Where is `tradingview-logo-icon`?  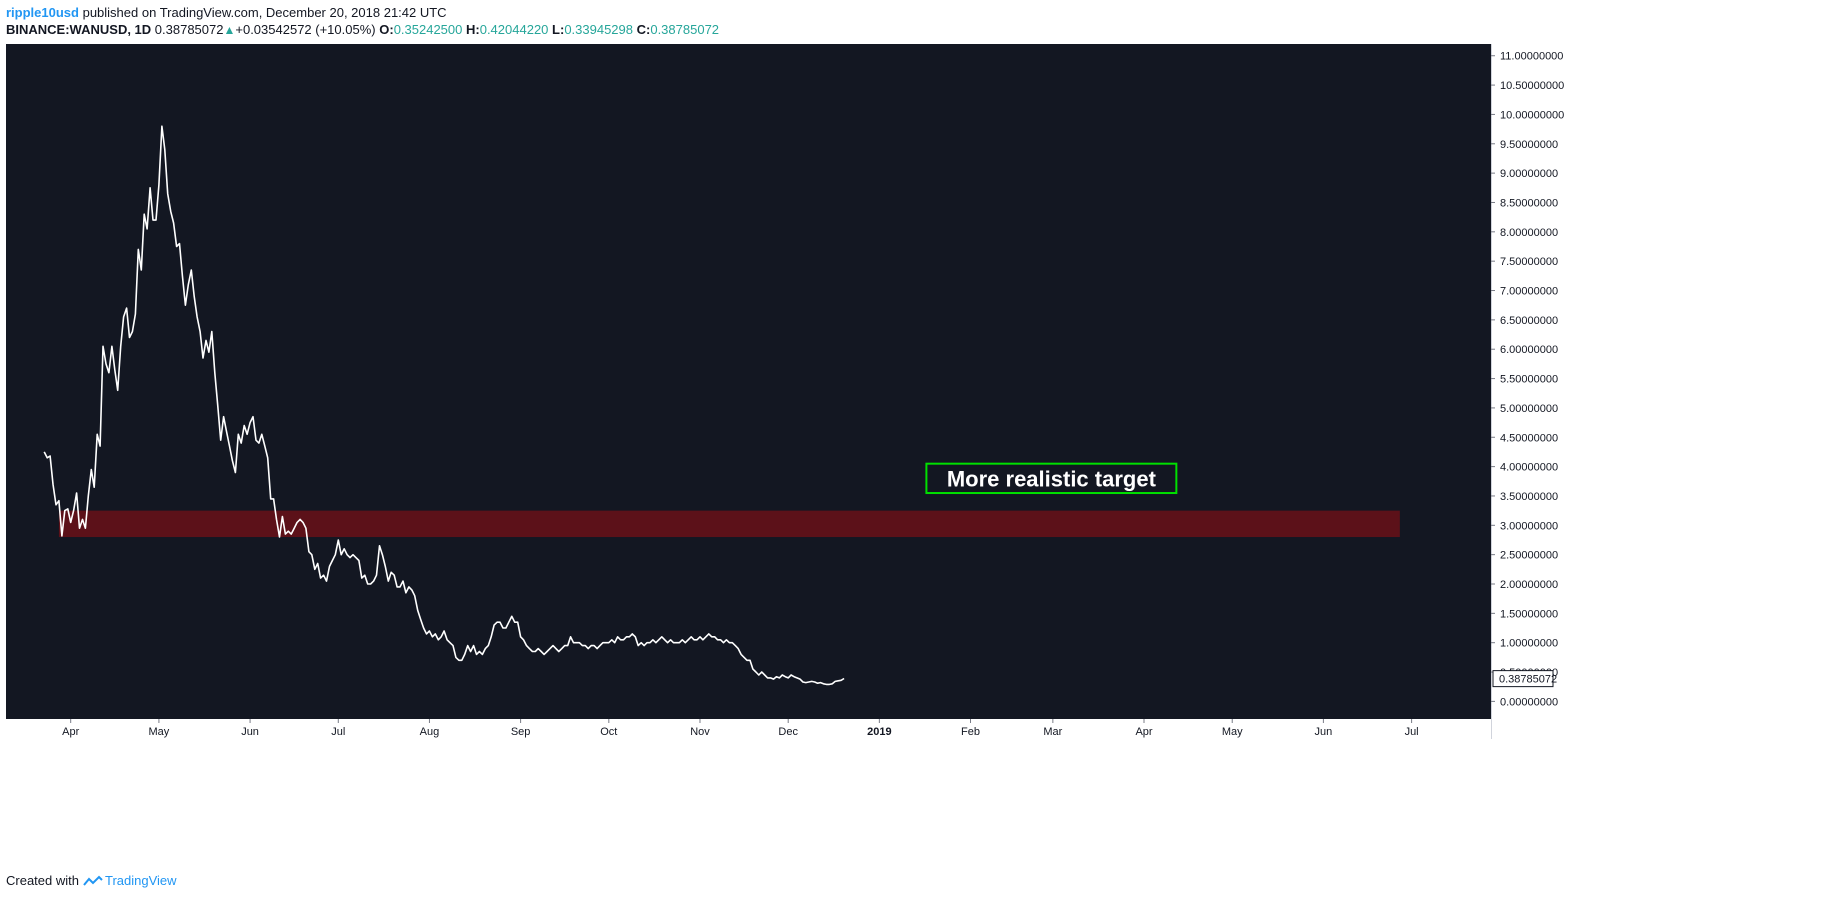
tradingview-logo-icon is located at coordinates (93, 880).